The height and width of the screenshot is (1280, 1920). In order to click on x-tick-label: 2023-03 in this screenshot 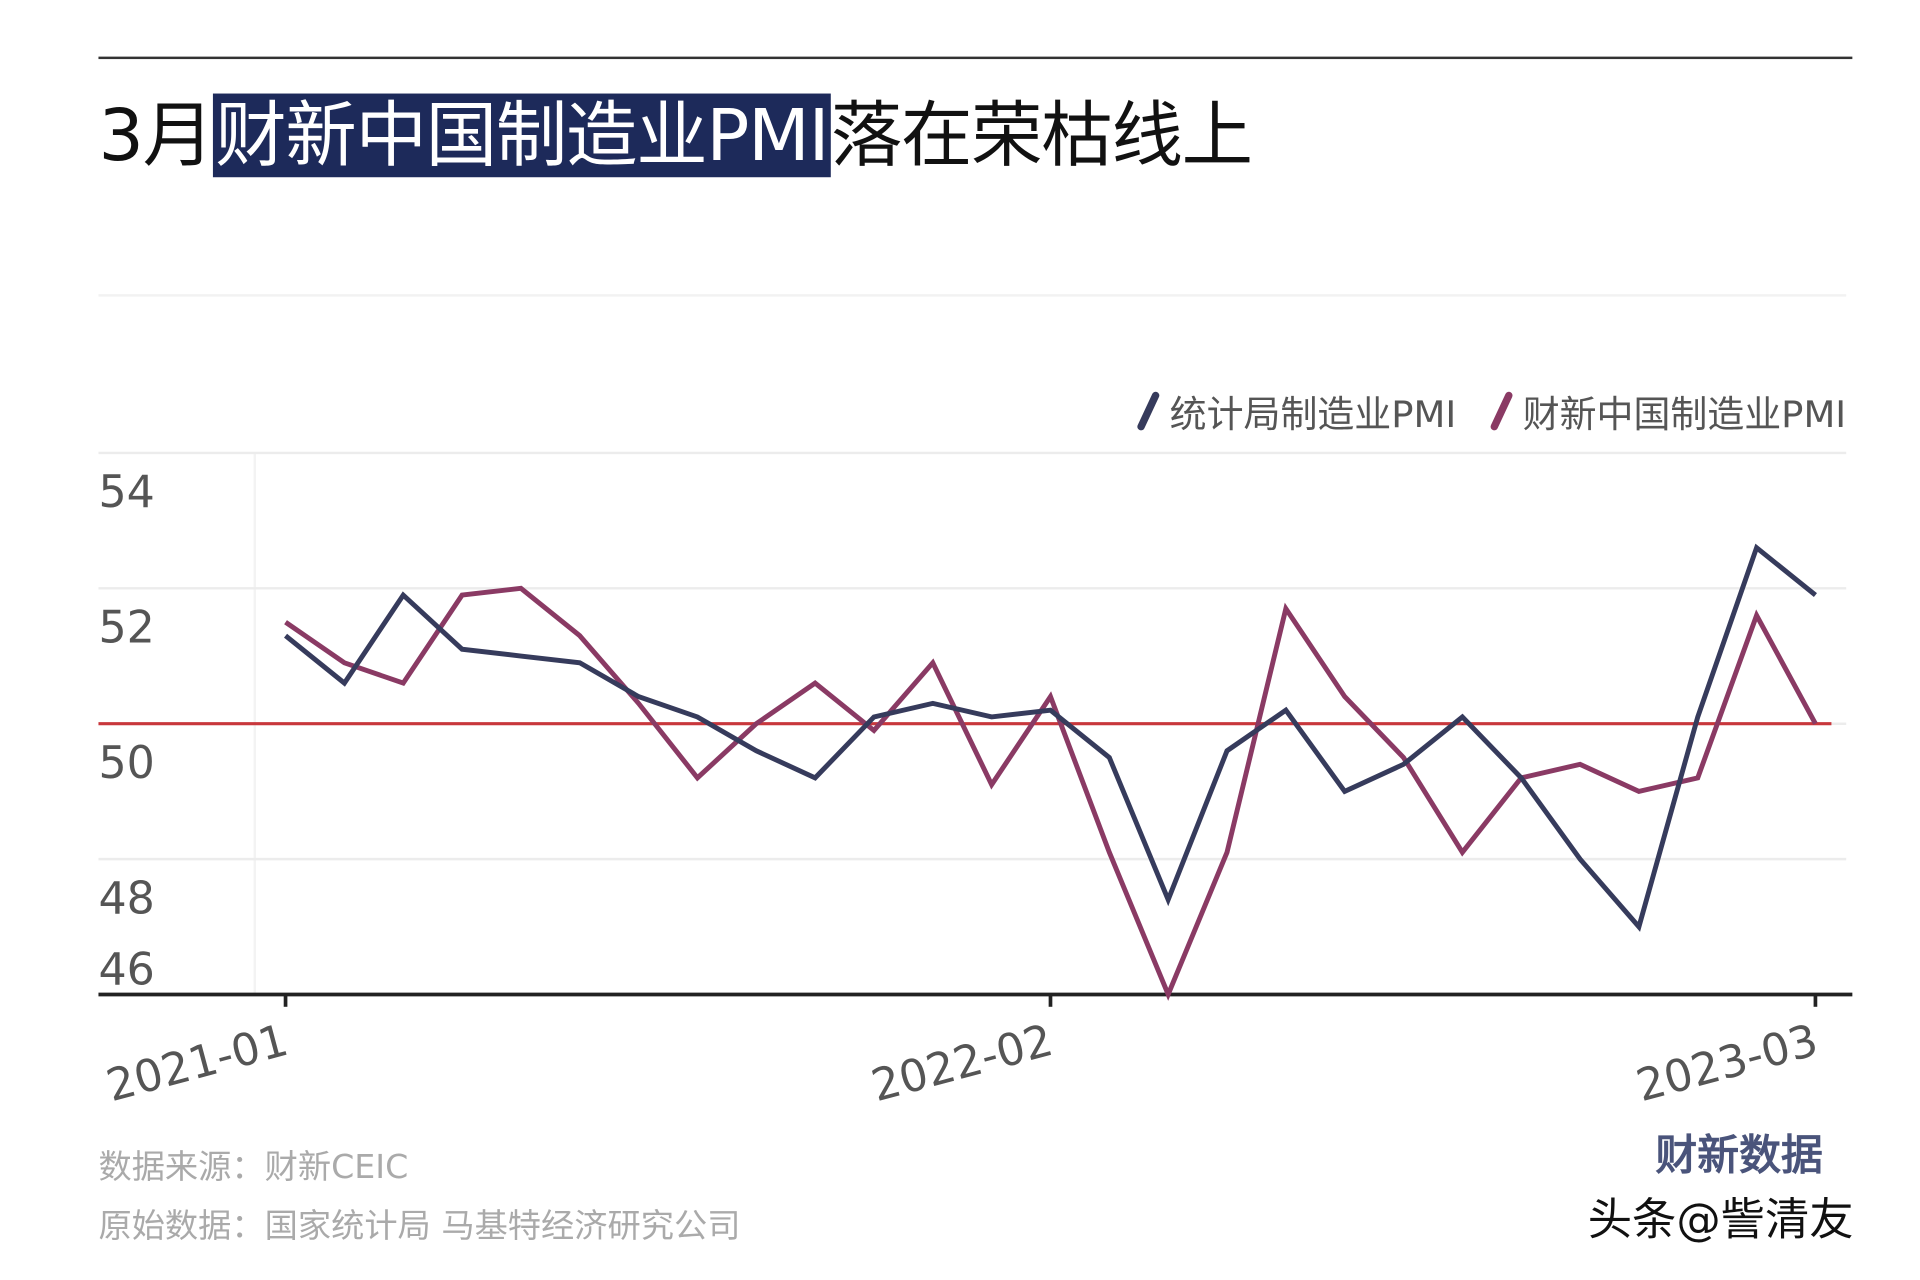, I will do `click(1727, 1063)`.